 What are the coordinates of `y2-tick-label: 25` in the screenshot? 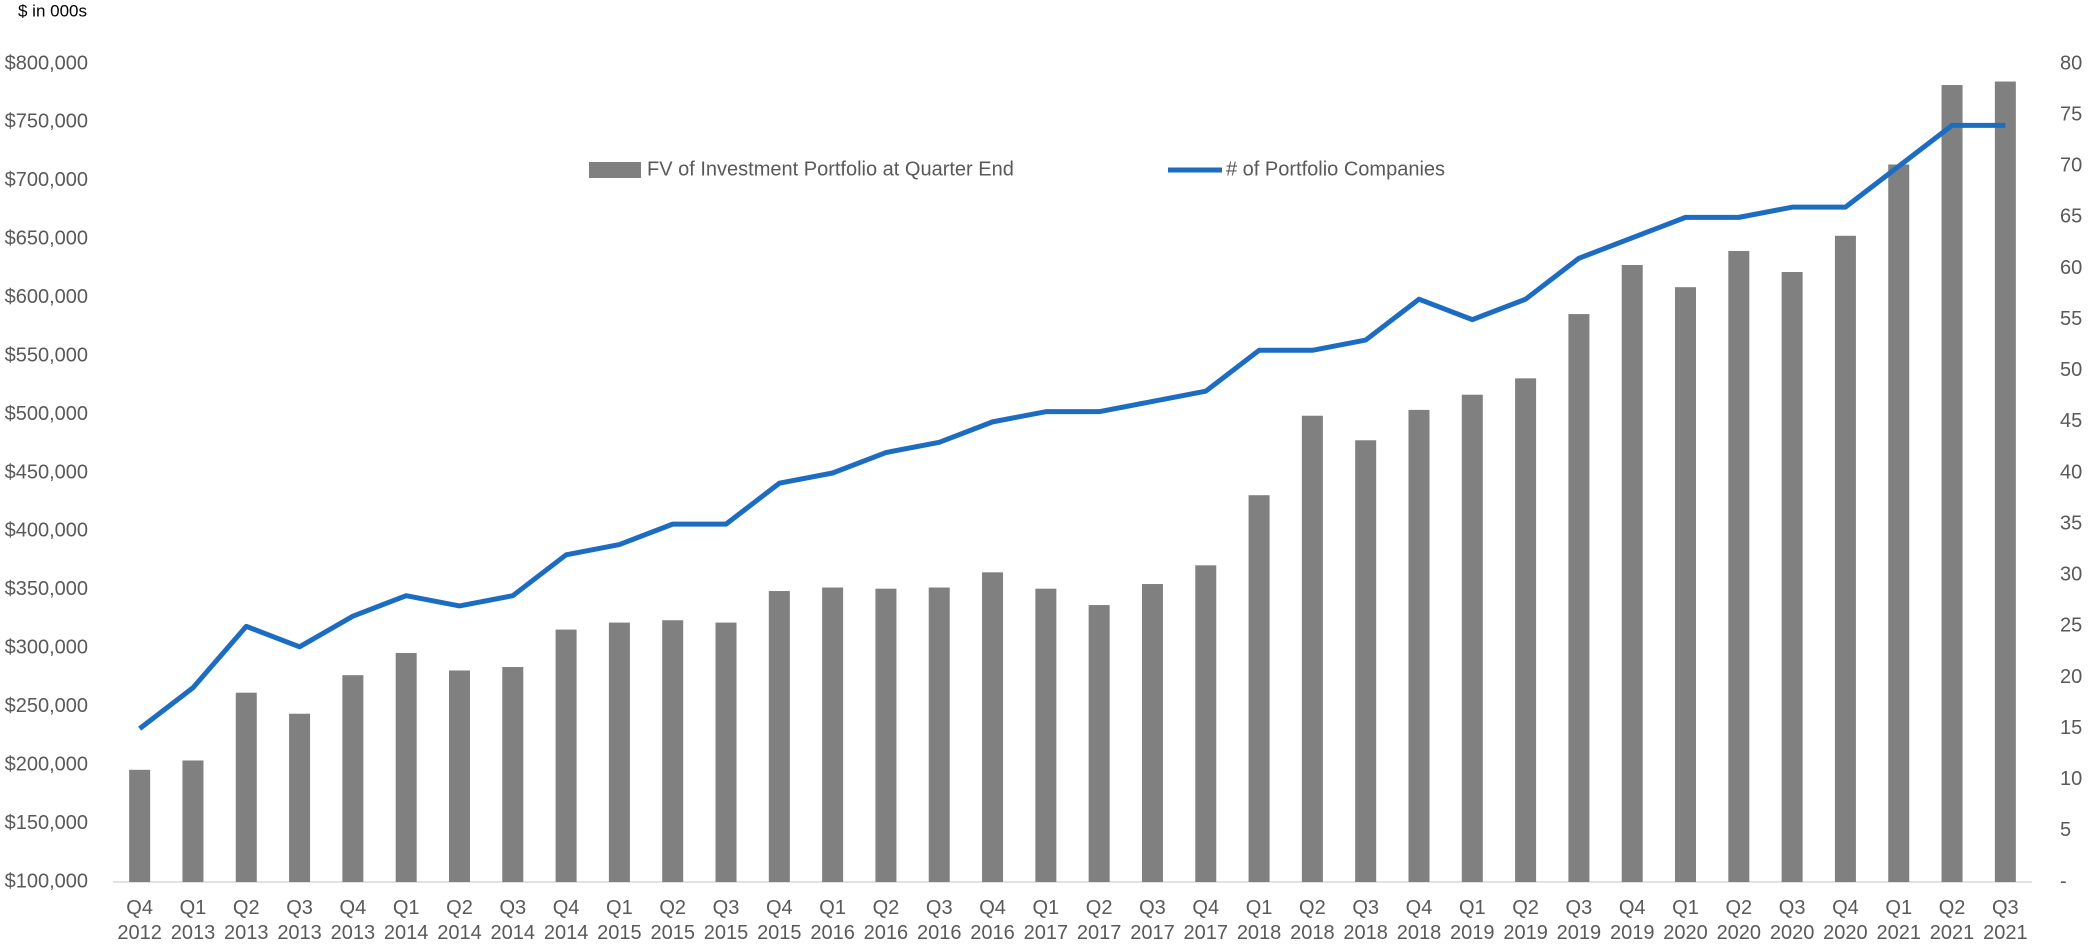 It's located at (2071, 626).